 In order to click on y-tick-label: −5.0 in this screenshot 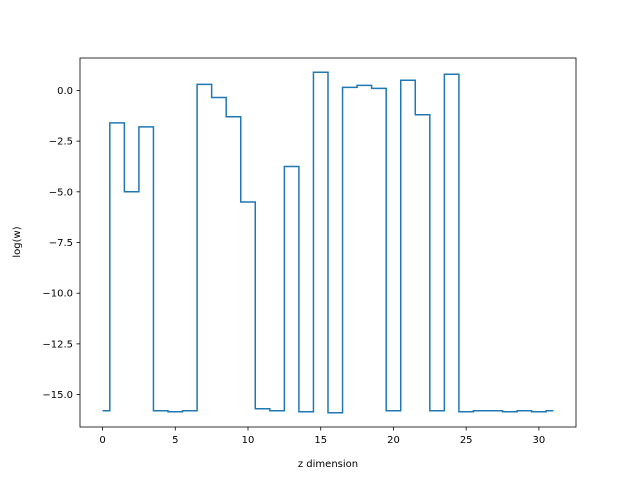, I will do `click(61, 192)`.